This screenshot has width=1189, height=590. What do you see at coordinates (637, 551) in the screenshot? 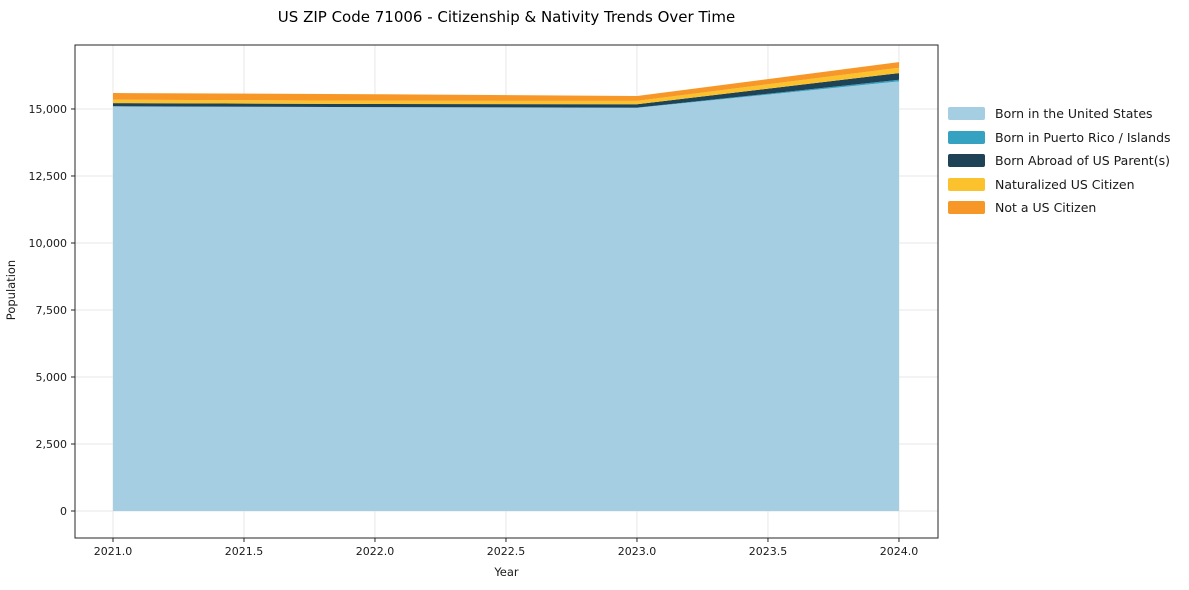
I see `x-tick-label: 2023.0` at bounding box center [637, 551].